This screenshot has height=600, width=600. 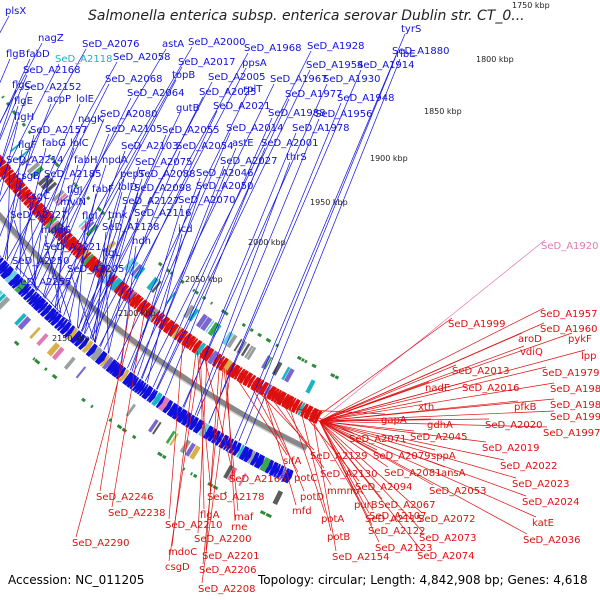 What do you see at coordinates (137, 313) in the screenshot?
I see `tick-label: 2100 kbp` at bounding box center [137, 313].